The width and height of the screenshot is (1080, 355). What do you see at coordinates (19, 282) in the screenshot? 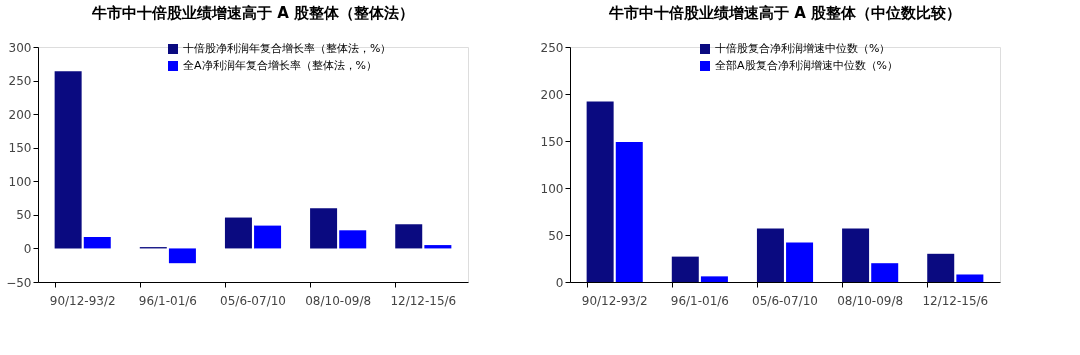
I see `y-tick-label: −50` at bounding box center [19, 282].